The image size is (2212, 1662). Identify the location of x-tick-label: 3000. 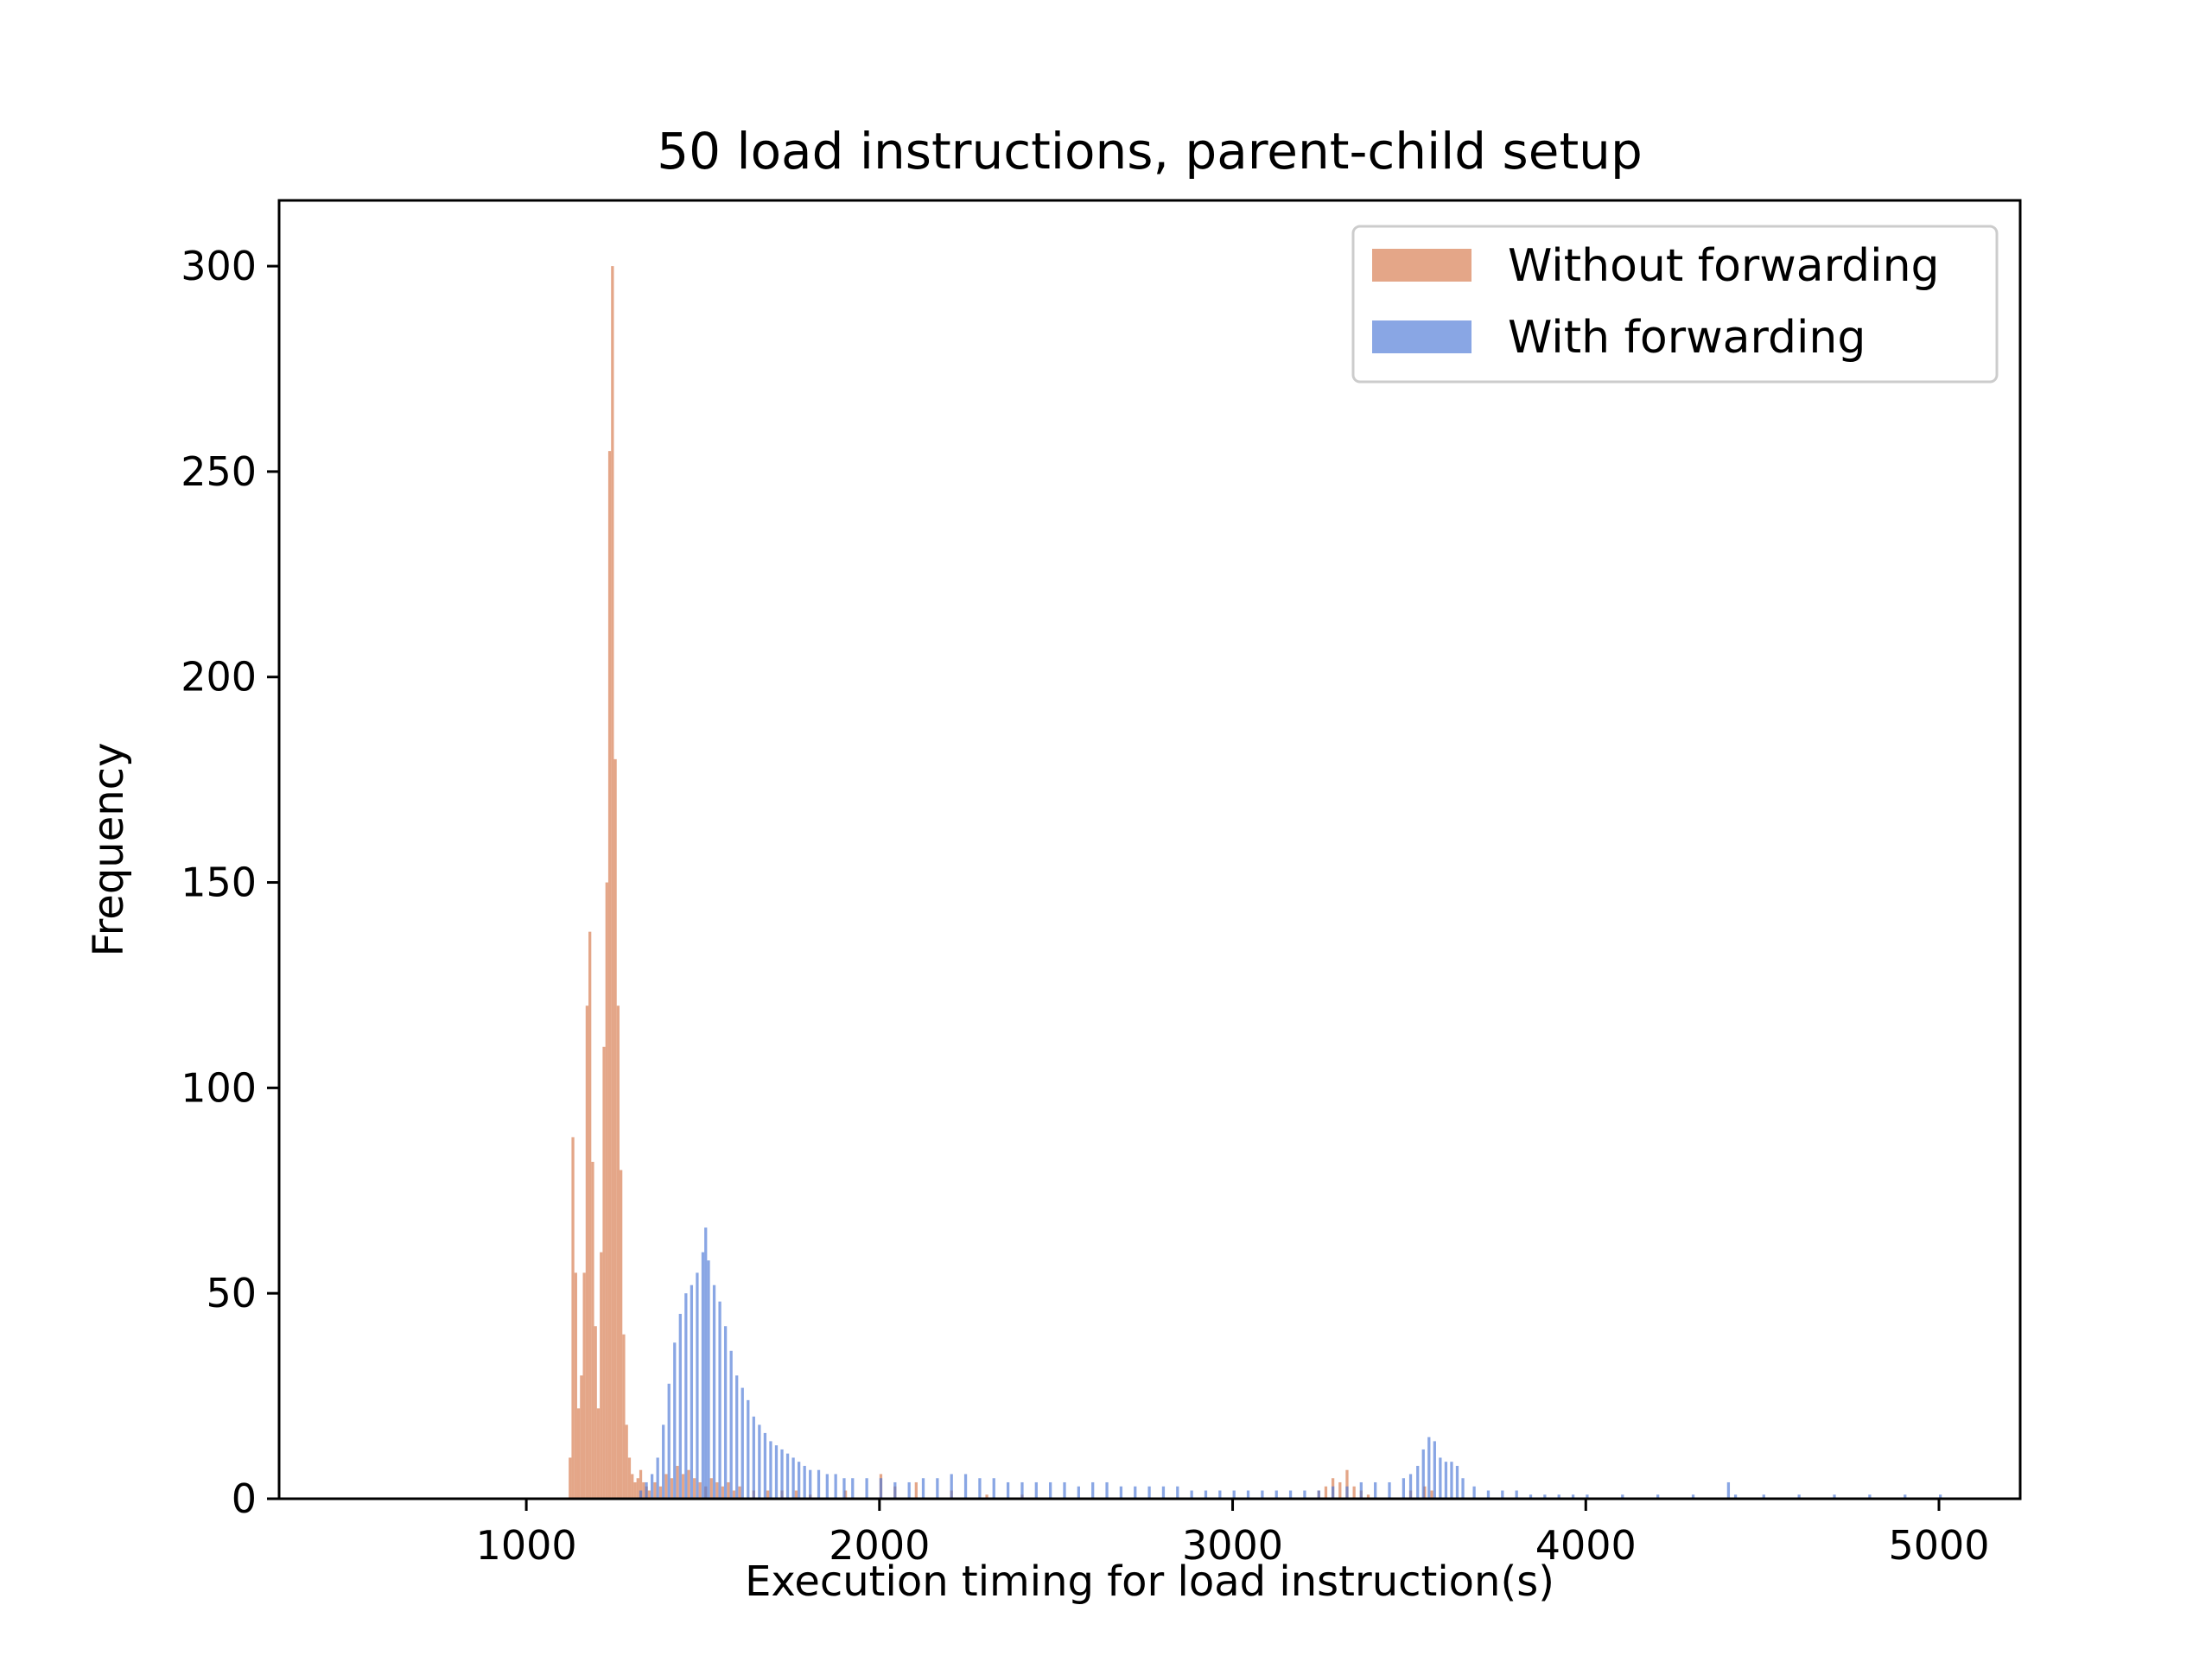
(1232, 1545).